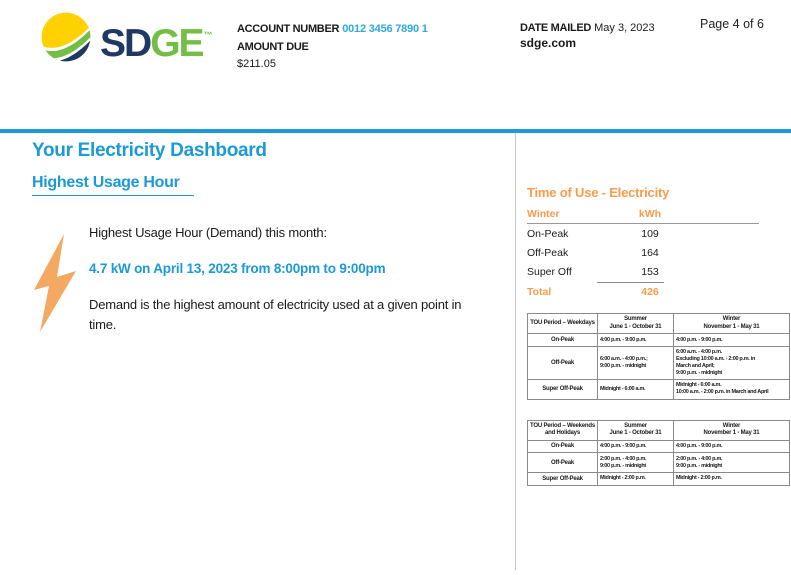 The width and height of the screenshot is (791, 575). What do you see at coordinates (650, 292) in the screenshot?
I see `total-value: 426` at bounding box center [650, 292].